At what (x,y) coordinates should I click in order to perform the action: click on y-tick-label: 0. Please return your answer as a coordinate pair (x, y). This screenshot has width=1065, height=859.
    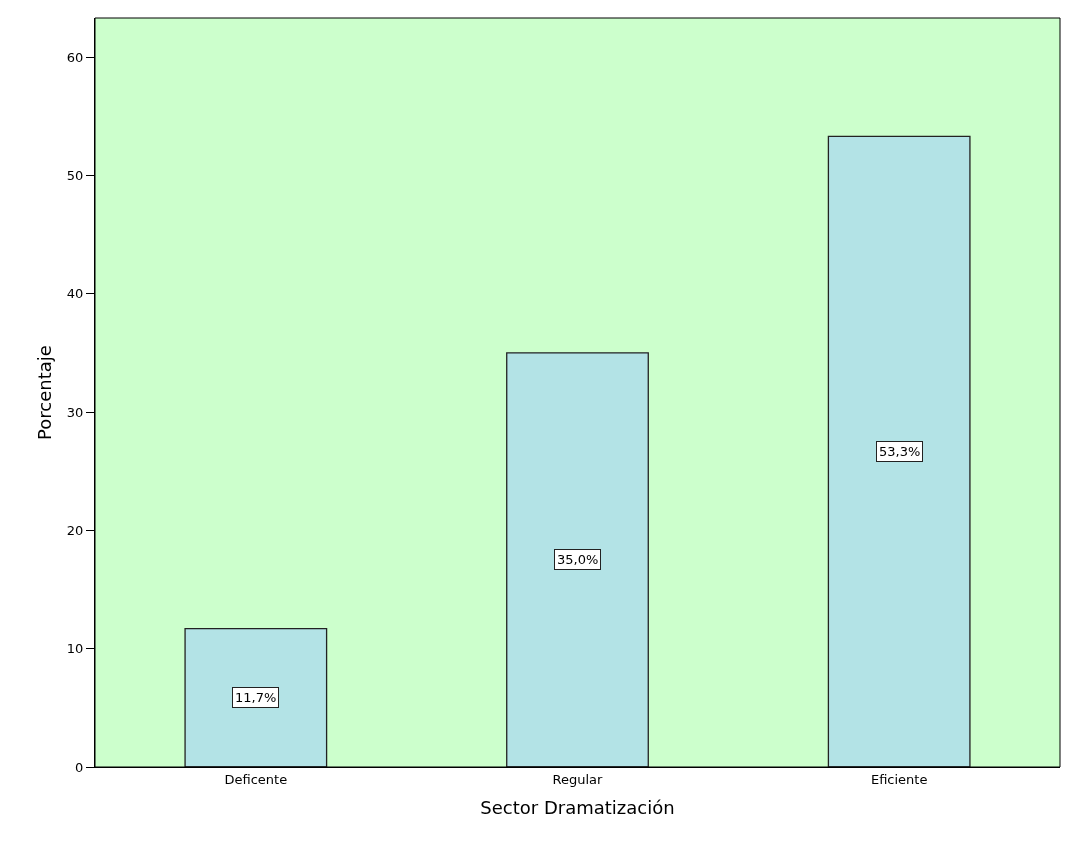
    Looking at the image, I should click on (79, 767).